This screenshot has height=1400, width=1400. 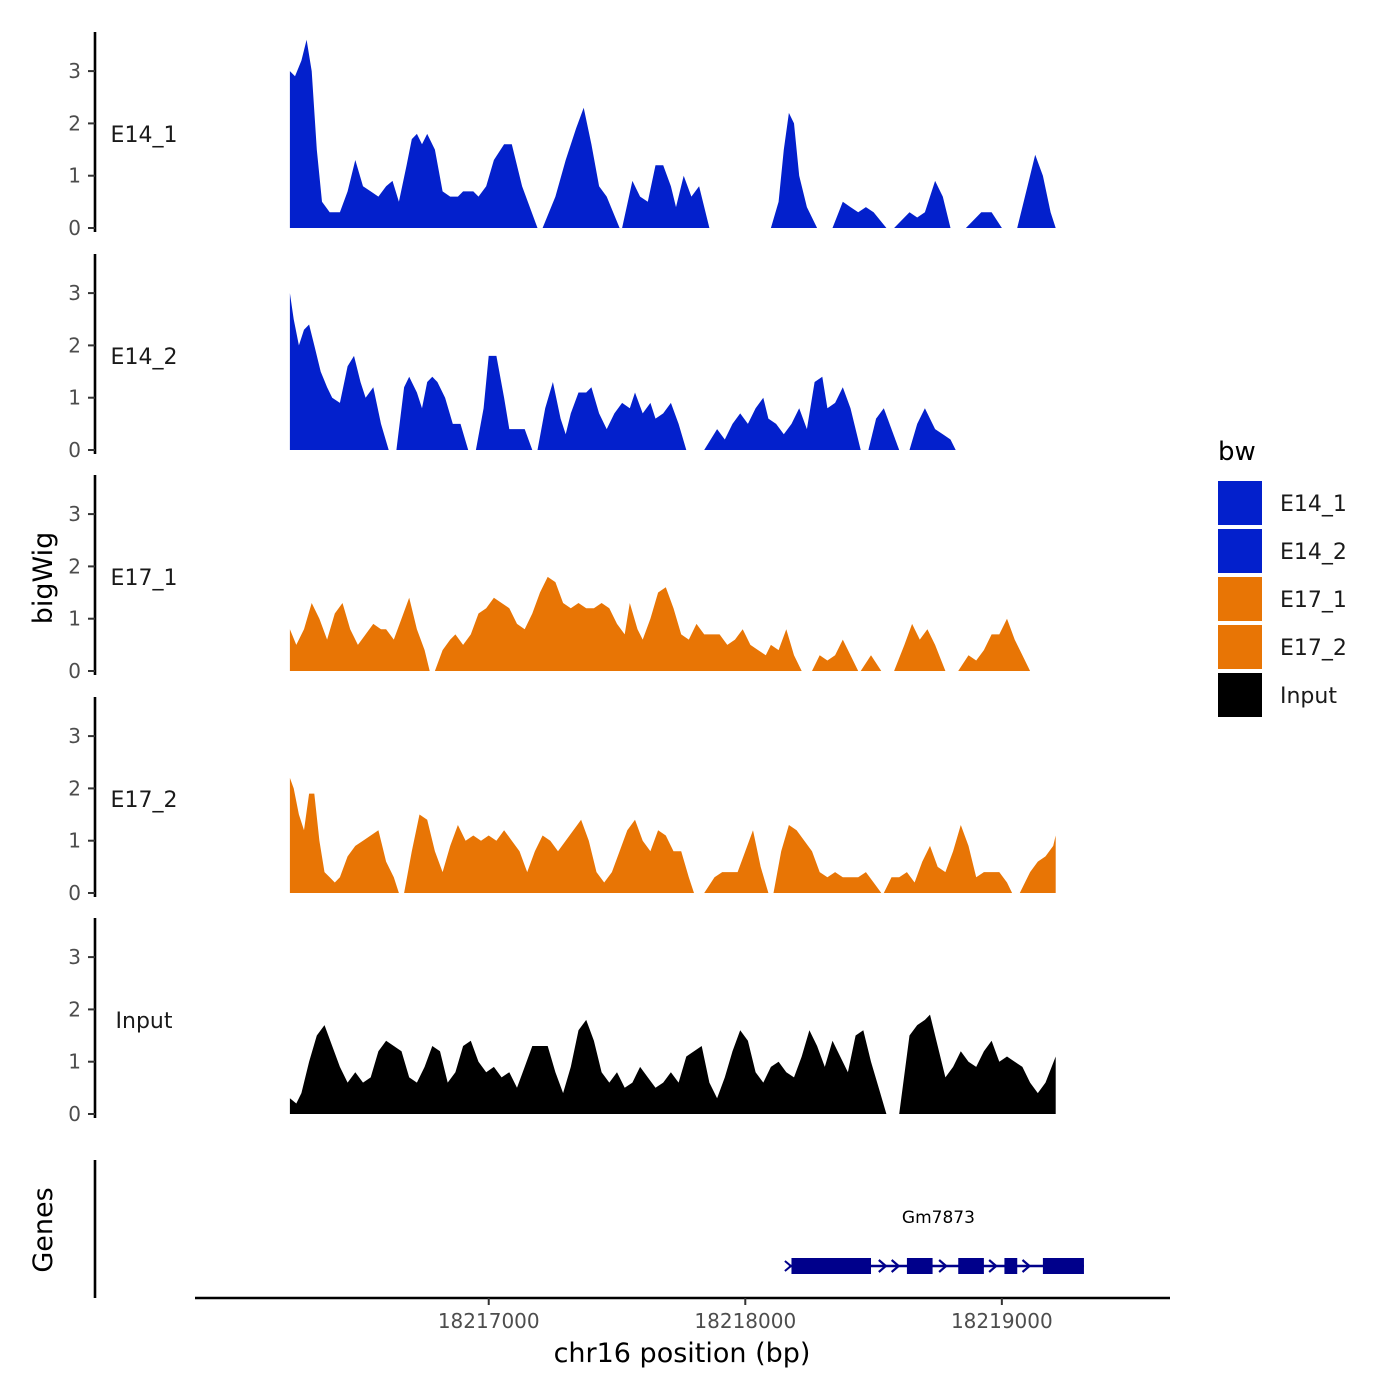 I want to click on x-axis-title: chr16 position (bp), so click(x=682, y=1353).